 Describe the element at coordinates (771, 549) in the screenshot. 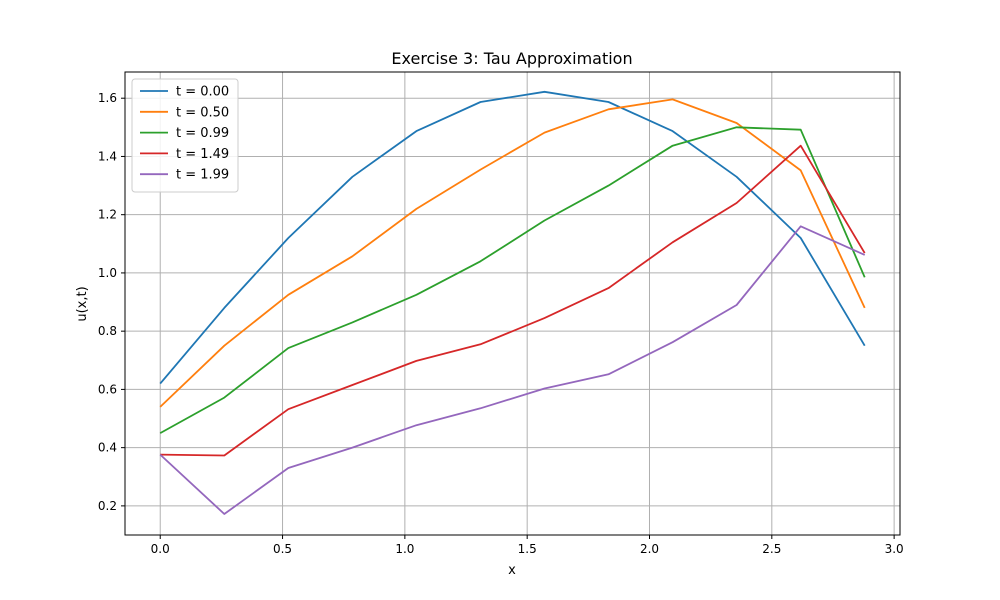

I see `x-tick-label: 2.5` at that location.